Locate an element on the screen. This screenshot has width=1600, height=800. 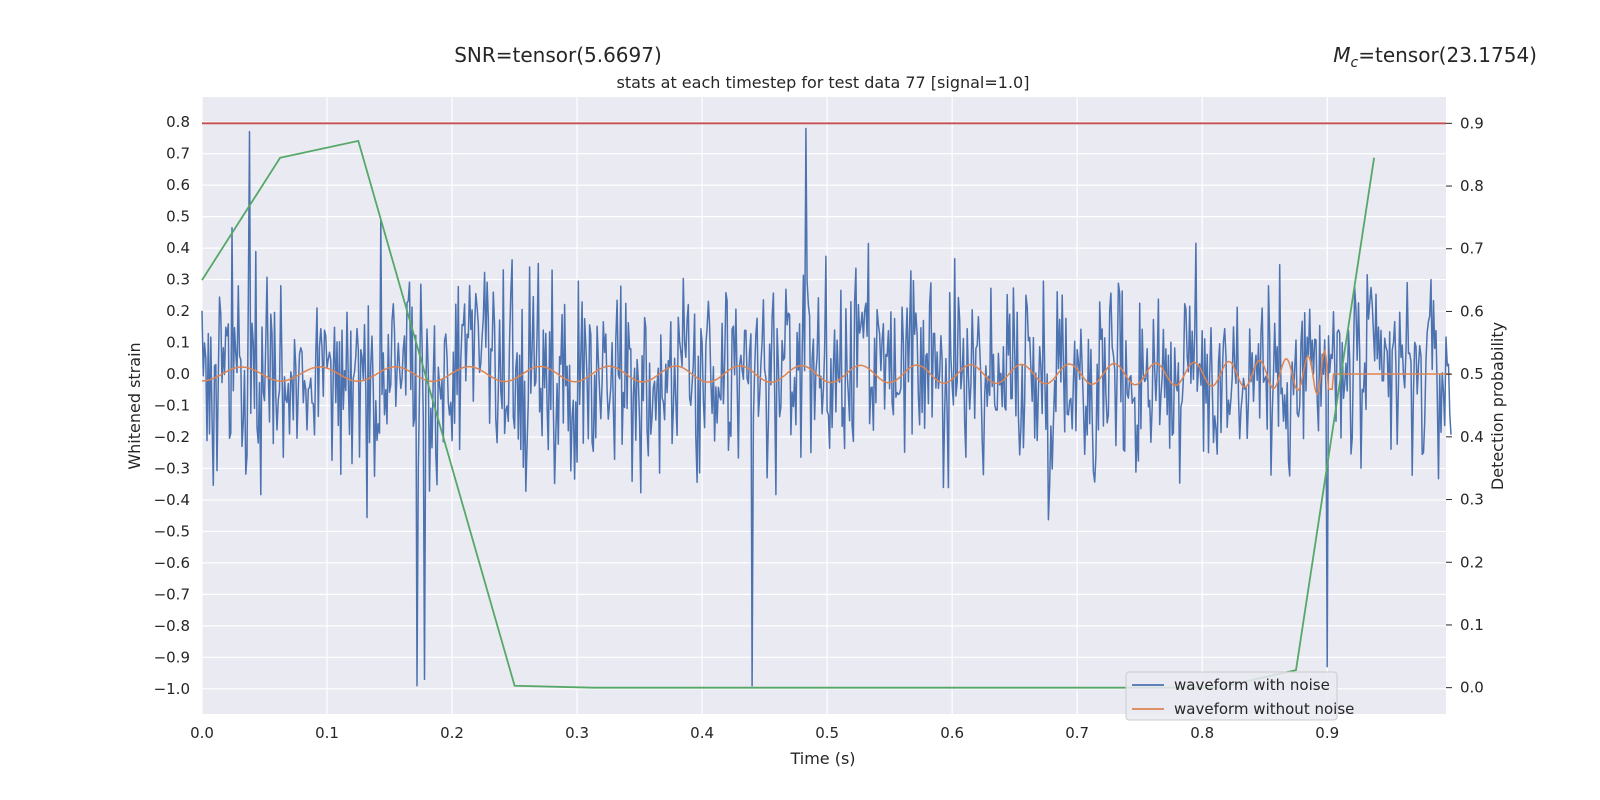
x-tick-label: 0.1 is located at coordinates (327, 733).